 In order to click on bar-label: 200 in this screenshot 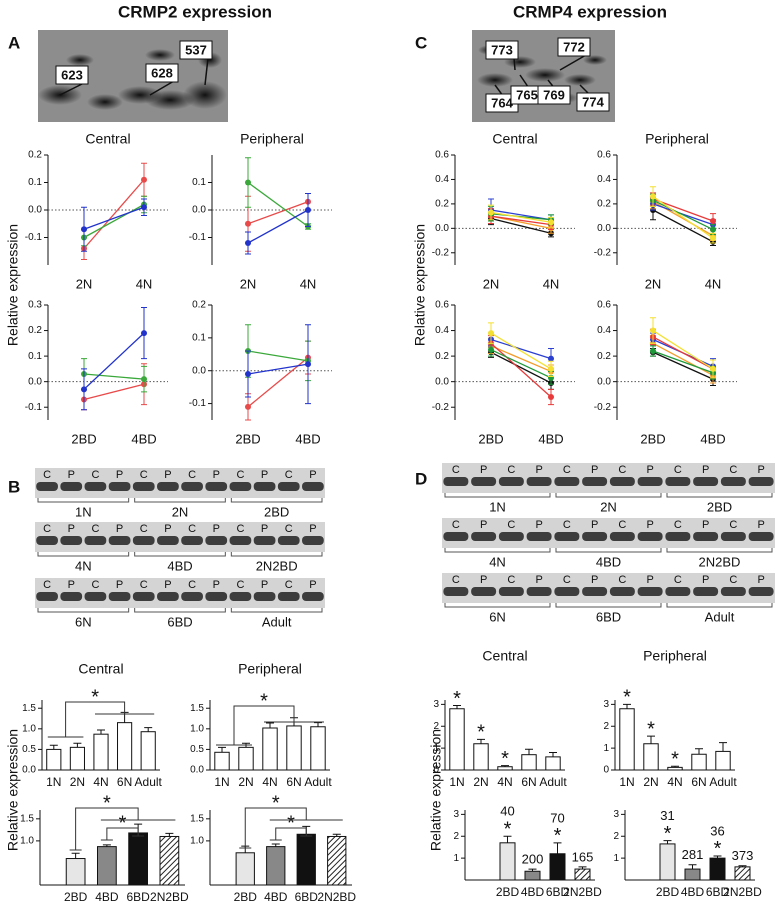, I will do `click(533, 859)`.